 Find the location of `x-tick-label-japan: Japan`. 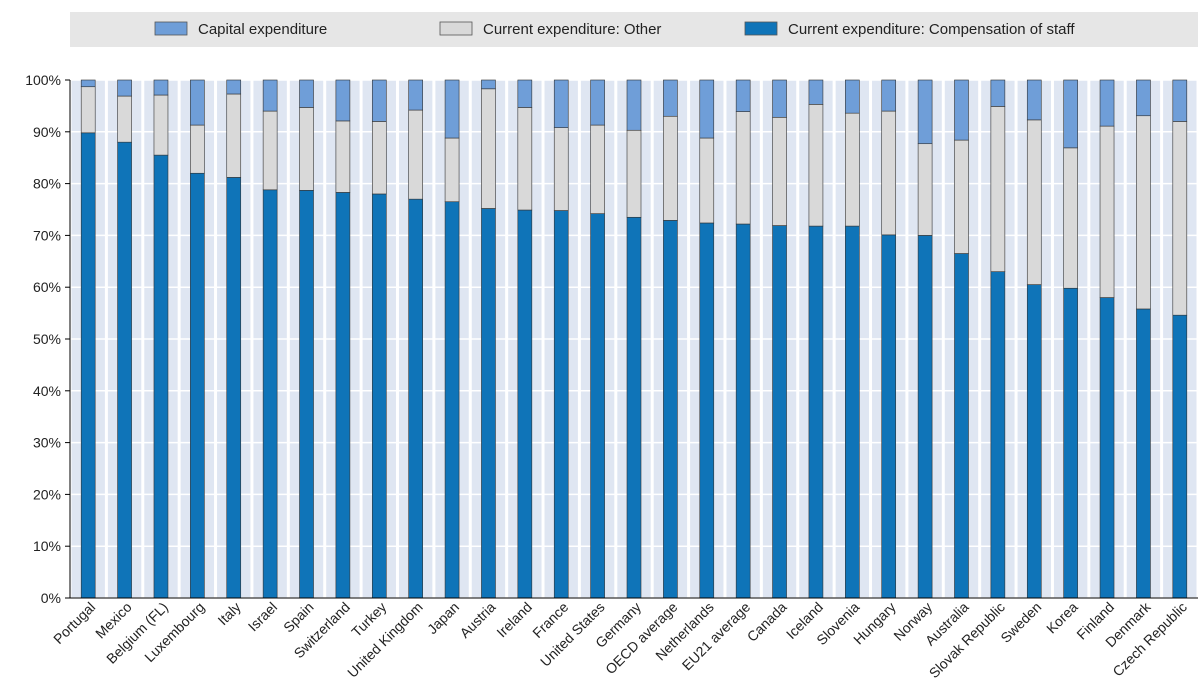

x-tick-label-japan: Japan is located at coordinates (443, 618).